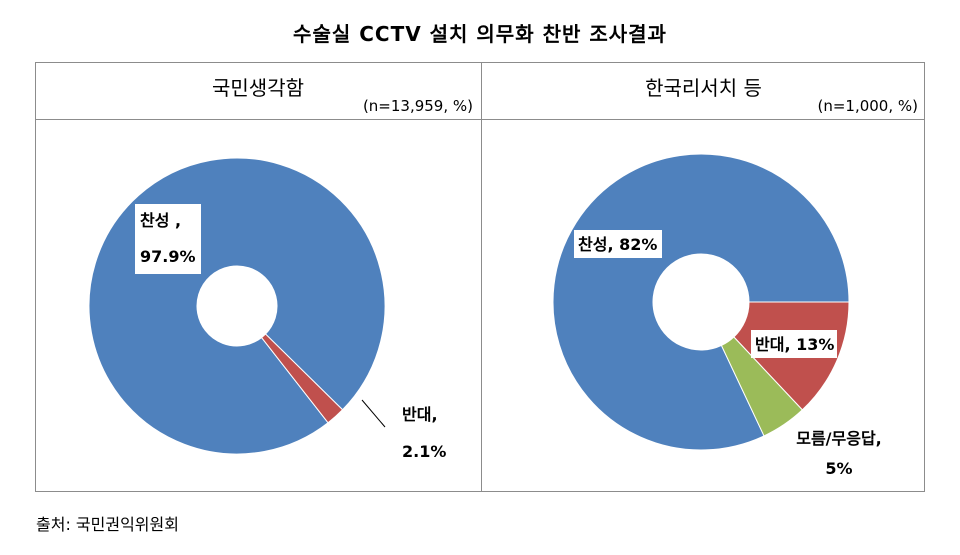 Image resolution: width=960 pixels, height=555 pixels. Describe the element at coordinates (258, 88) in the screenshot. I see `left-panel-title: 국민생각함` at that location.